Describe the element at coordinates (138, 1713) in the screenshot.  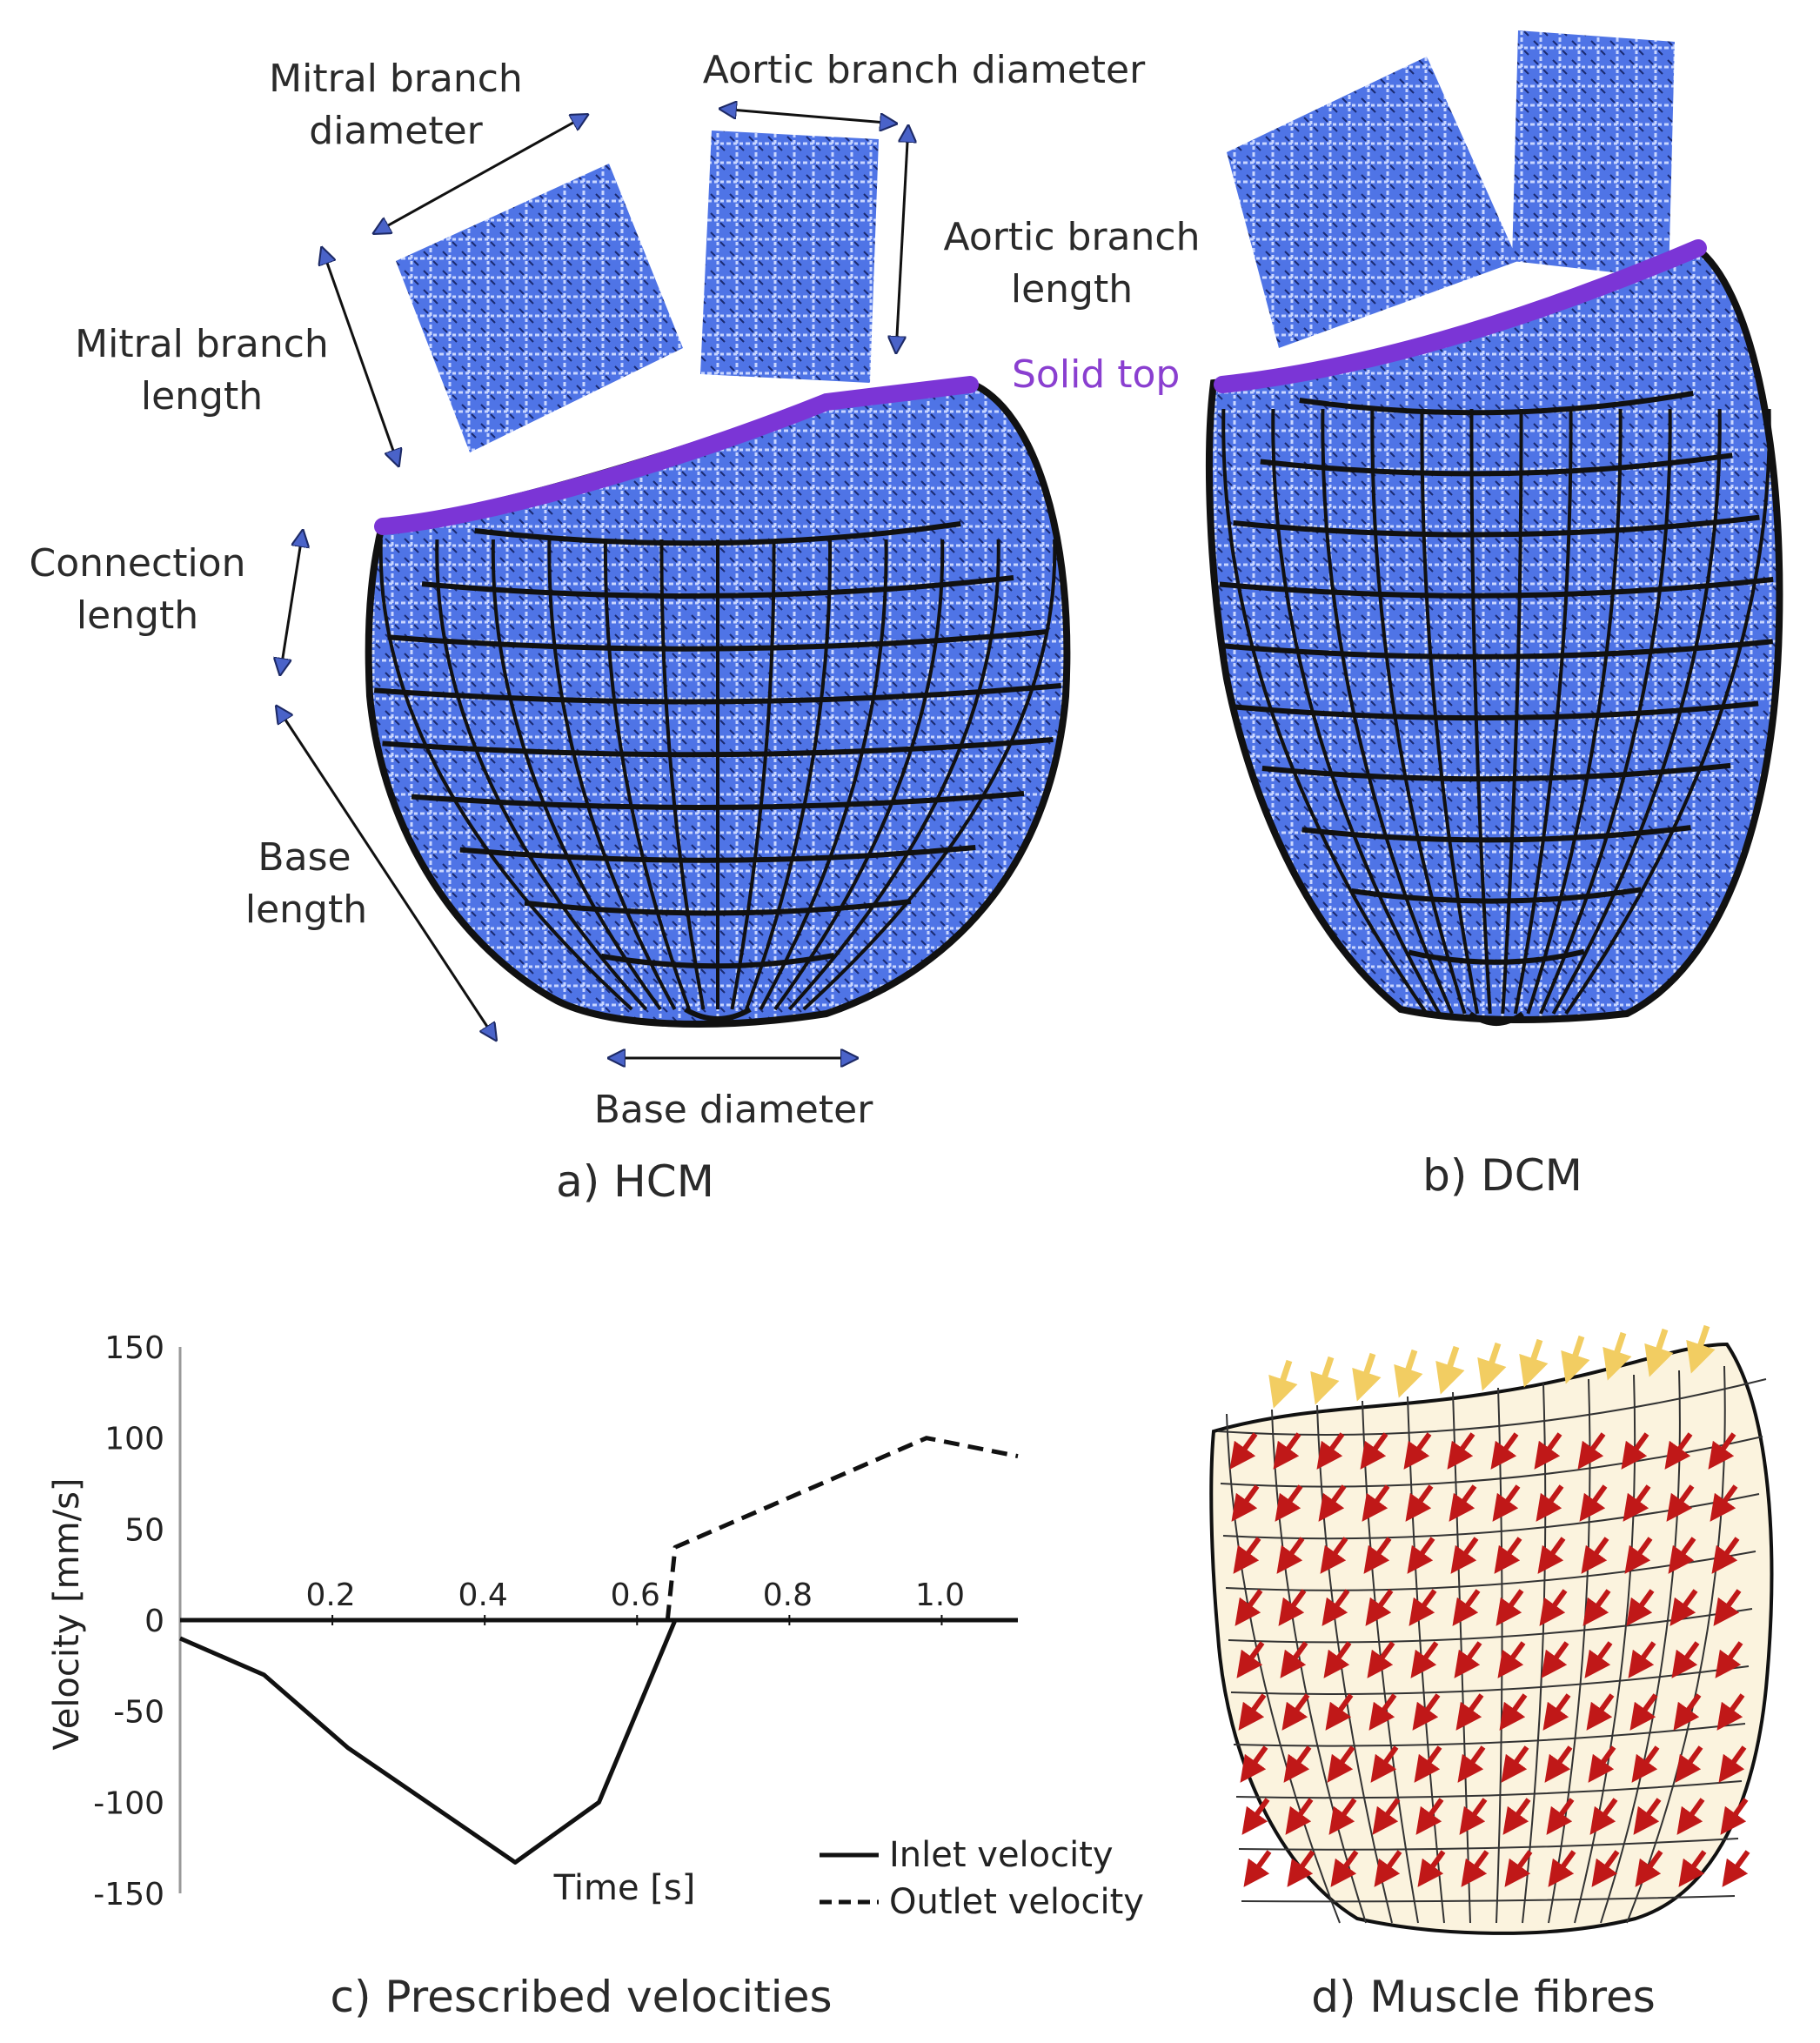
I see `y-tick-label: -50` at that location.